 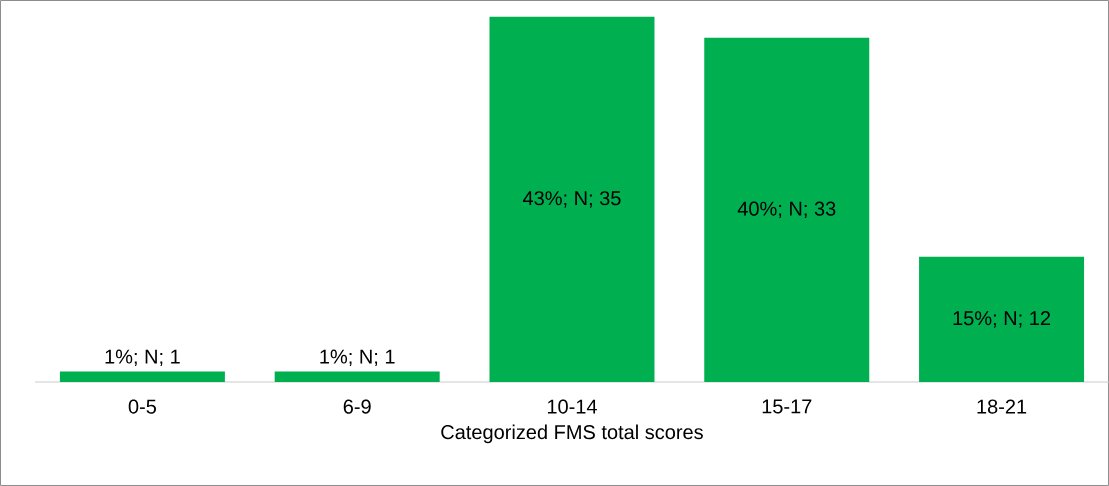 What do you see at coordinates (787, 406) in the screenshot?
I see `x-tick-label: 15-17` at bounding box center [787, 406].